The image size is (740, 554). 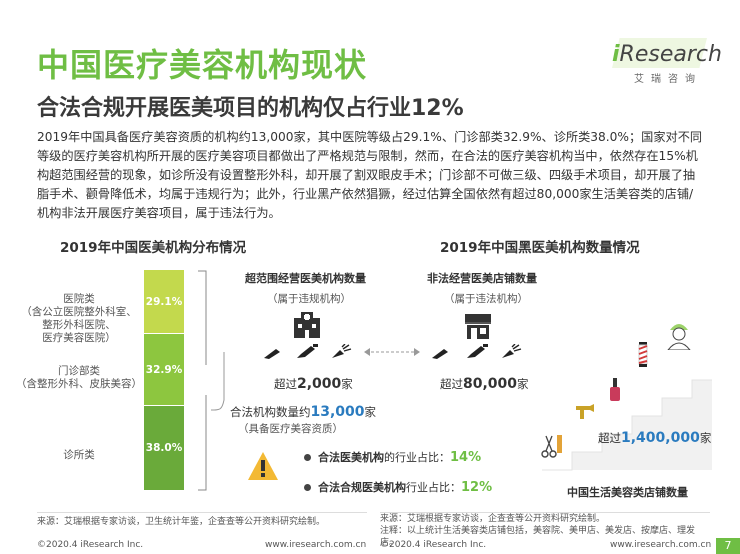 I want to click on copyright-right: ©2020.4 iResearch Inc., so click(x=433, y=545).